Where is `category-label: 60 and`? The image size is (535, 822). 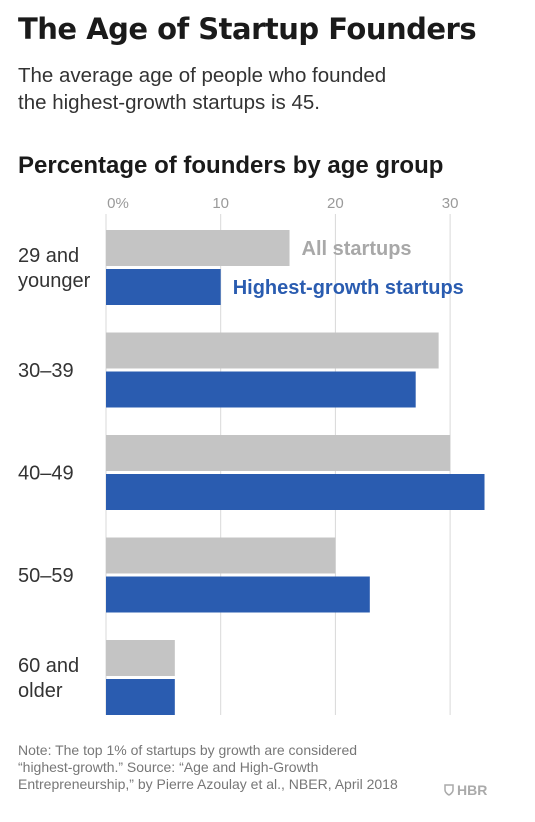 category-label: 60 and is located at coordinates (48, 666).